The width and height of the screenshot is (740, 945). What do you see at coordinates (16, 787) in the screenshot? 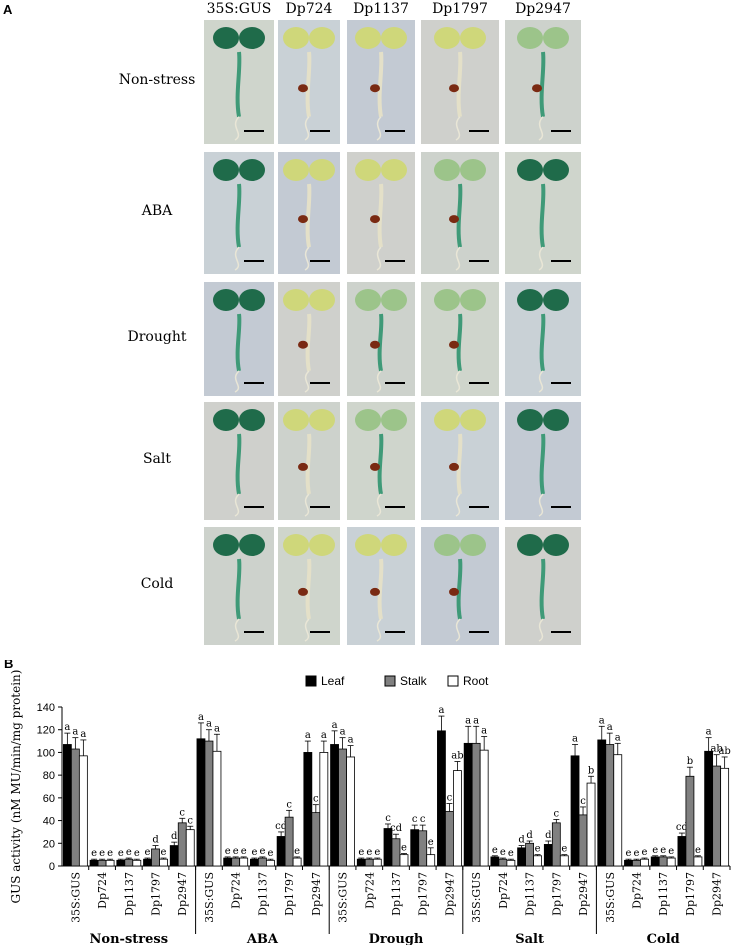
I see `y-axis-title: GUS activity (nM MU/min/mg protein)` at bounding box center [16, 787].